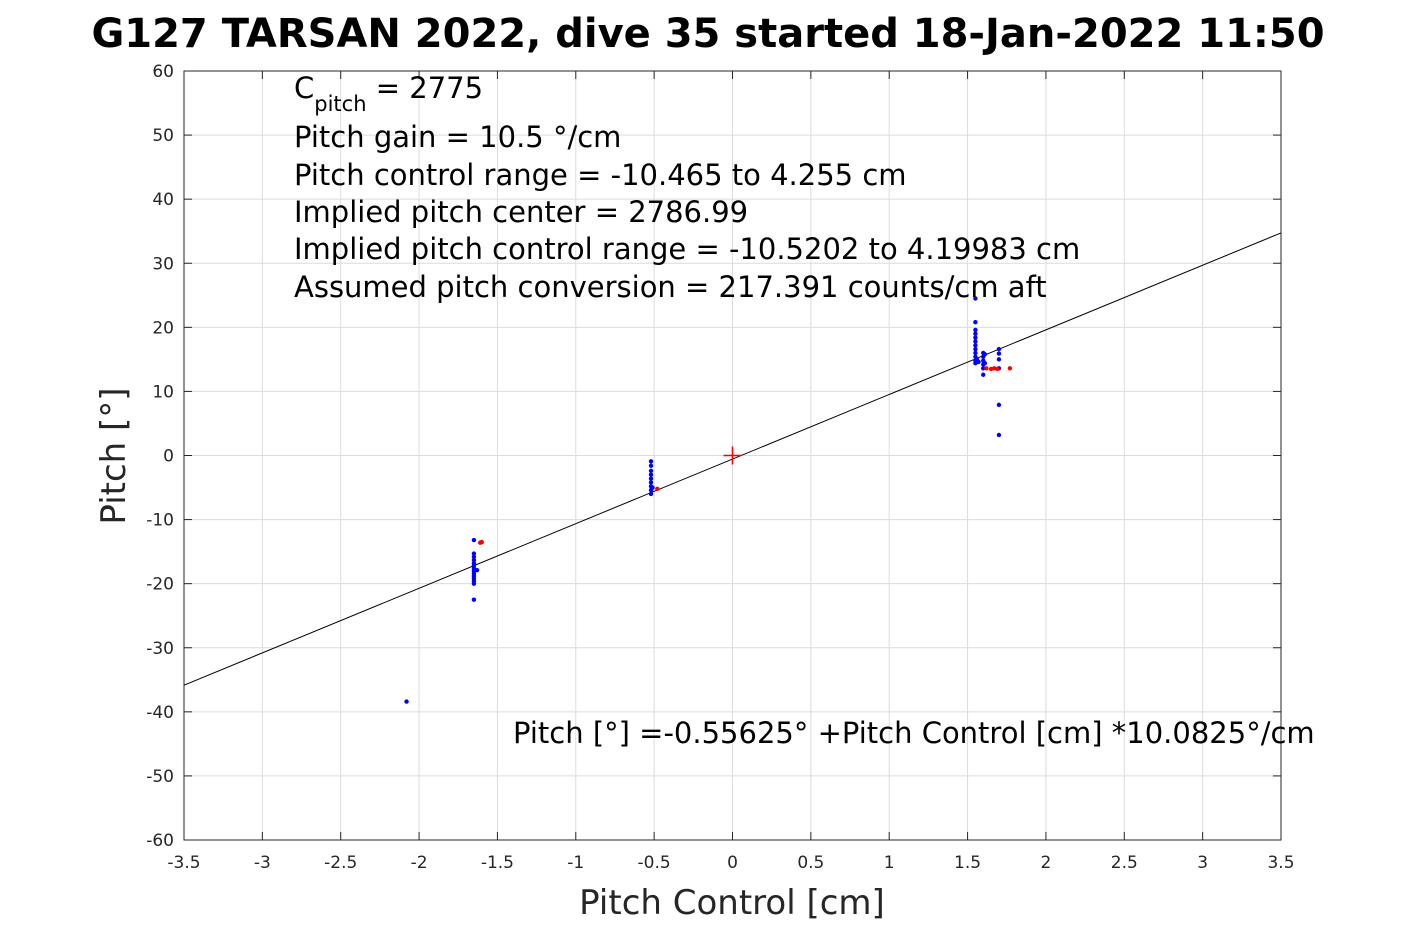  Describe the element at coordinates (160, 456) in the screenshot. I see `y-tick-labels: -60 -50 -40 -30 -20 -10 0 10 20 30 40 50 60` at that location.